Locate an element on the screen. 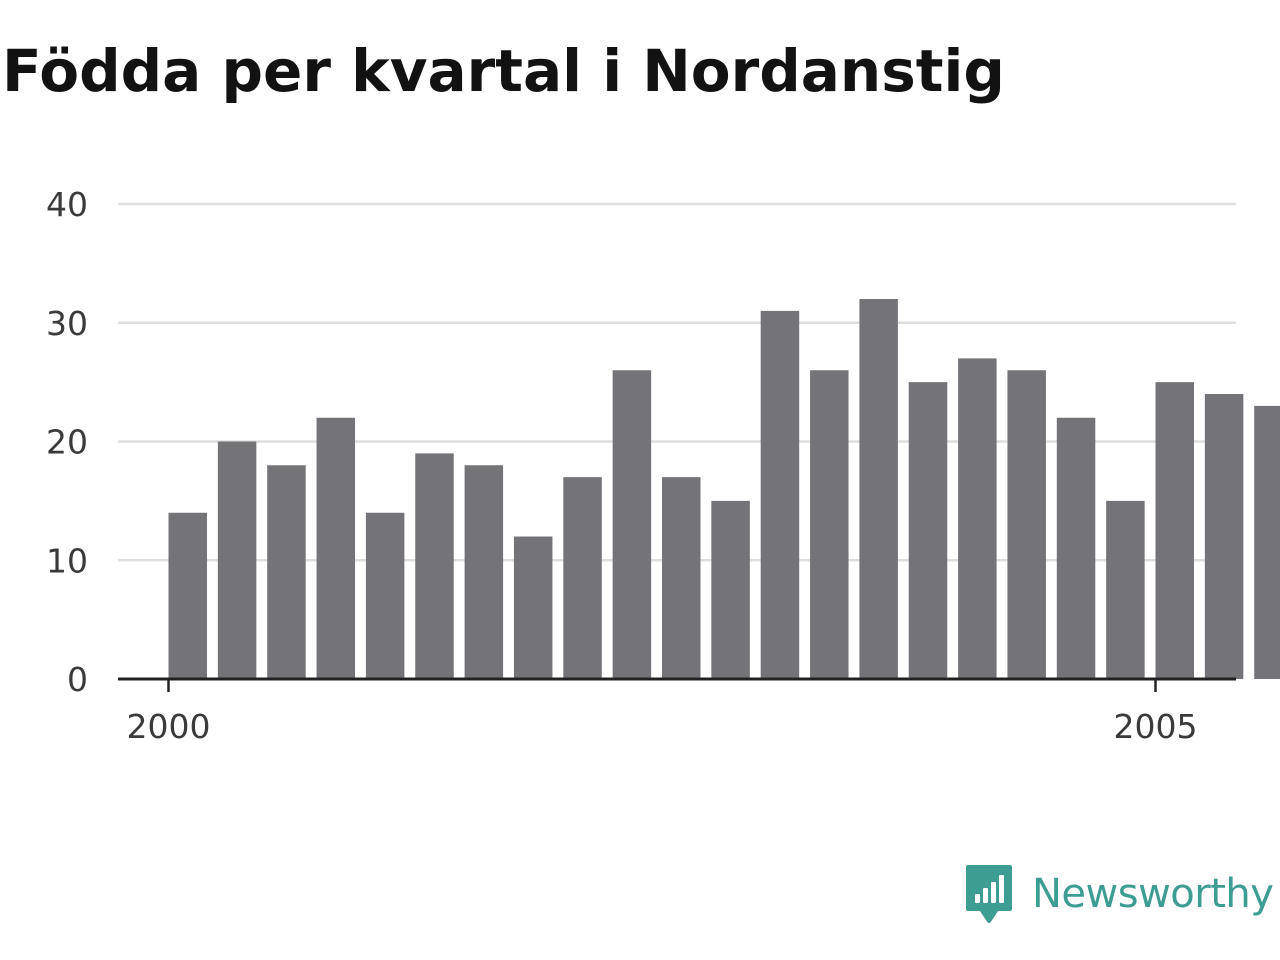 The height and width of the screenshot is (960, 1280). chart-title: Födda per kvartal i Nordanstig is located at coordinates (503, 71).